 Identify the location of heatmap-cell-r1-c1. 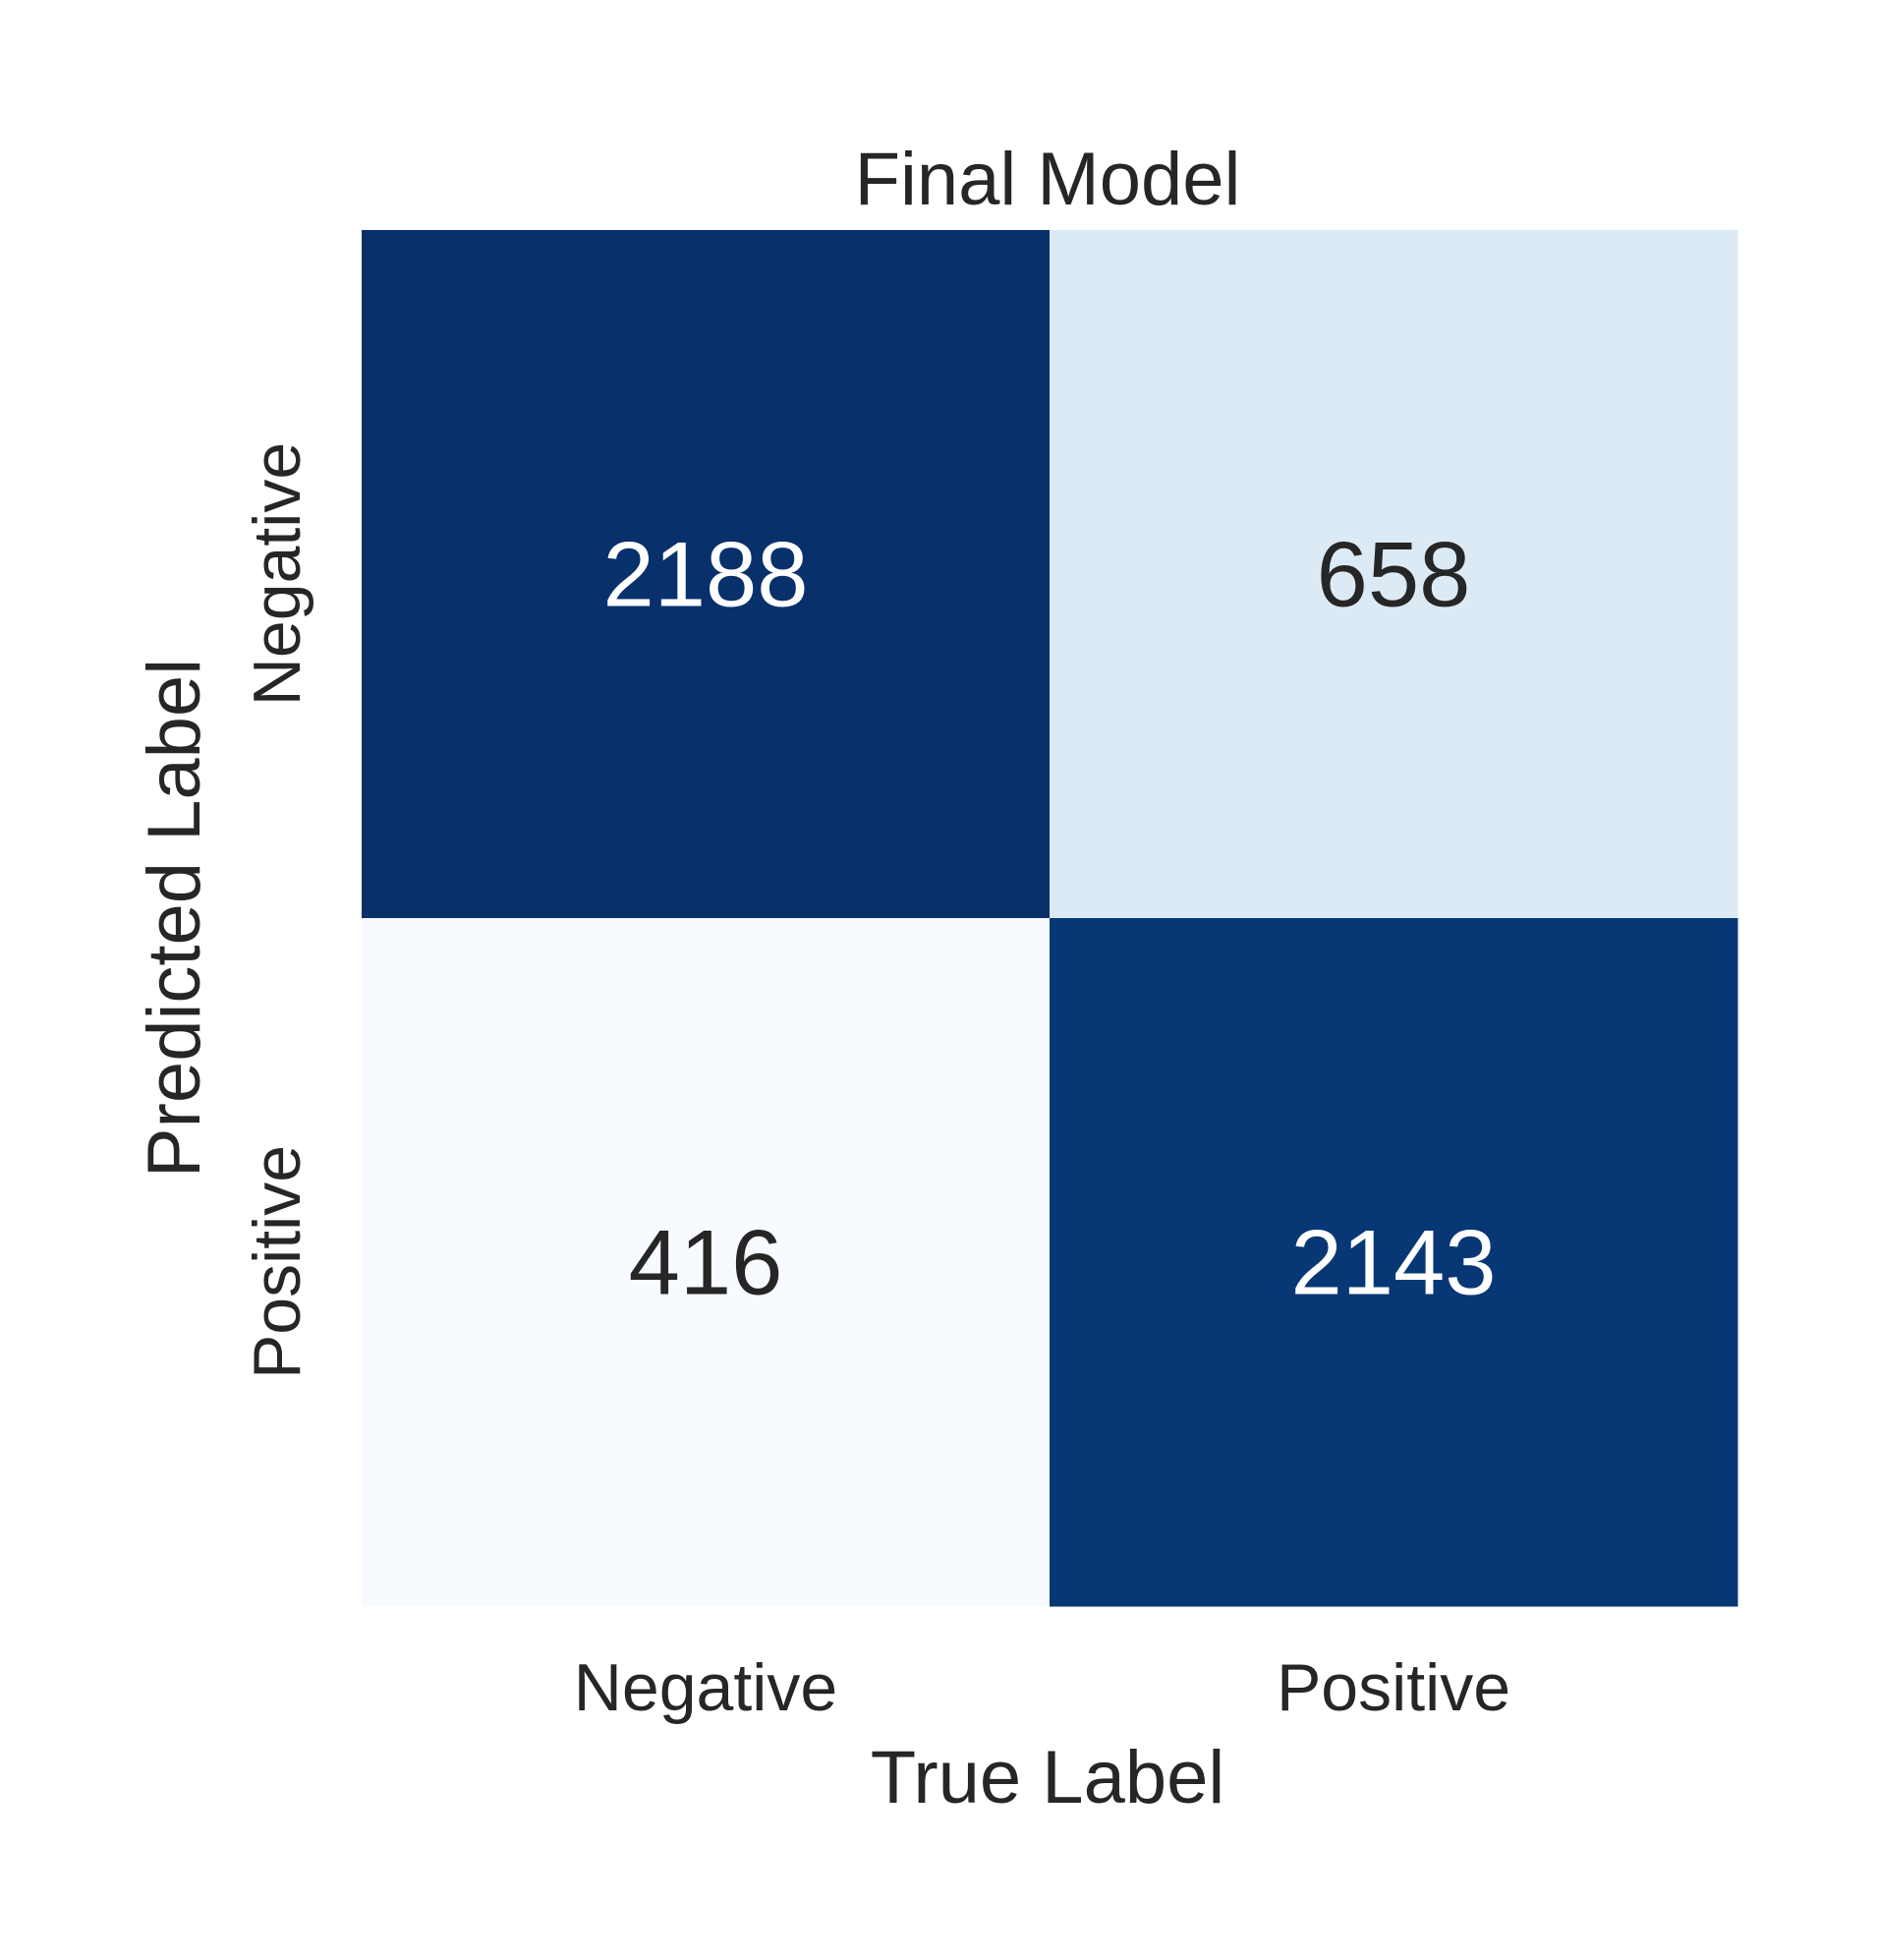
(1394, 1262).